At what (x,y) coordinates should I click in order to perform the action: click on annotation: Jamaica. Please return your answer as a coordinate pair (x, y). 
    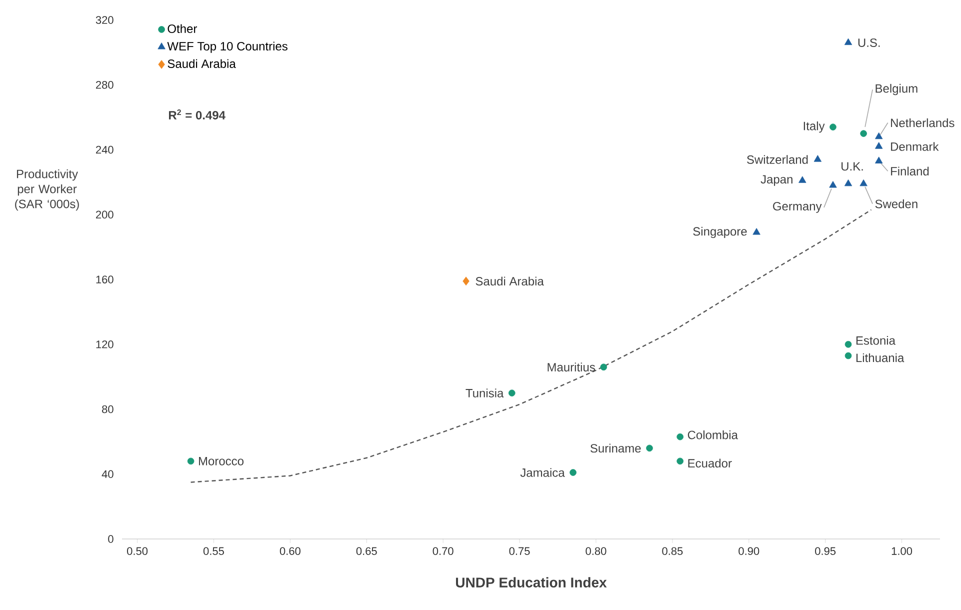
    Looking at the image, I should click on (542, 472).